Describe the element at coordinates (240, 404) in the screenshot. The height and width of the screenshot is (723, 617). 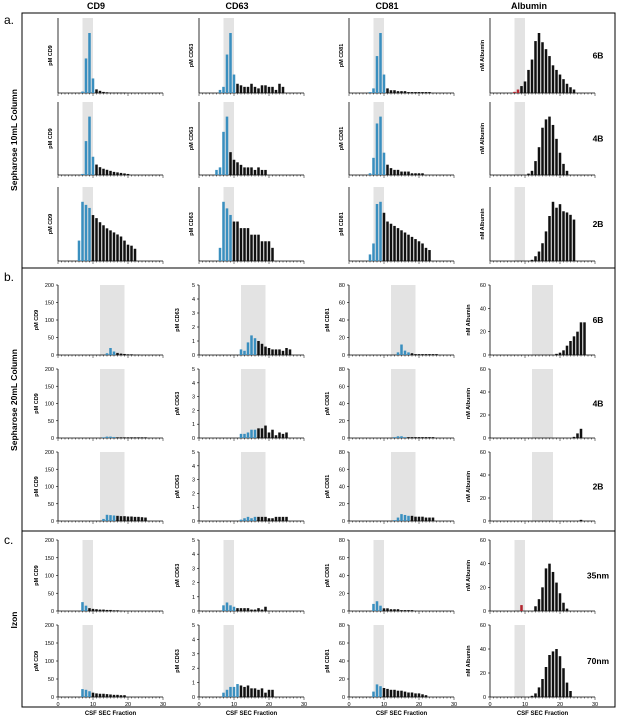
I see `bar-chart: pM CD63 0 1 2 3 4 5` at that location.